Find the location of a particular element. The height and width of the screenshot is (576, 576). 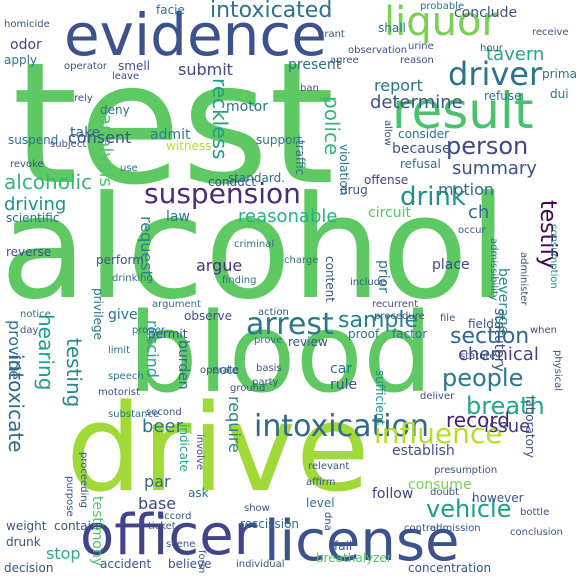

word-request: request is located at coordinates (146, 246).